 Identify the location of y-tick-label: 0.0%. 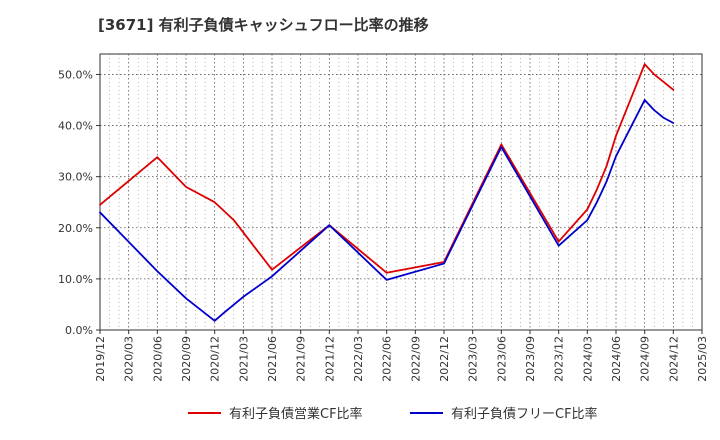
(79, 330).